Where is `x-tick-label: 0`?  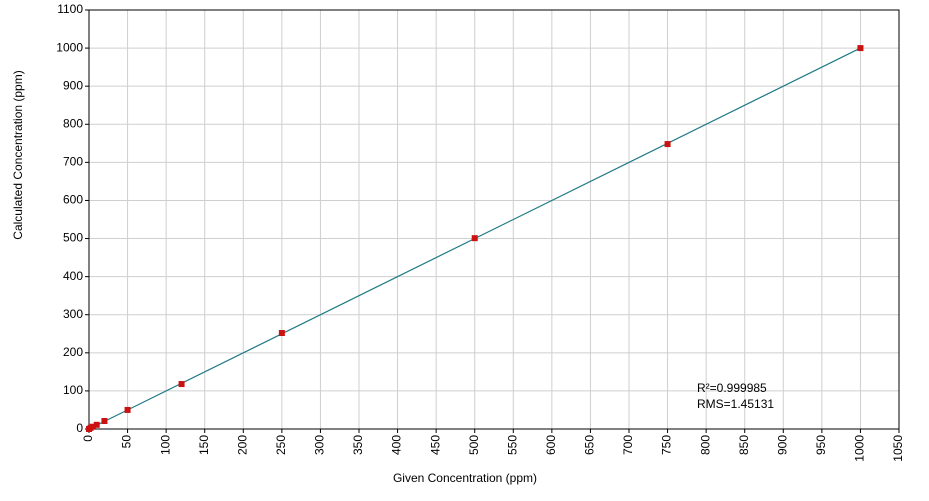 x-tick-label: 0 is located at coordinates (88, 438).